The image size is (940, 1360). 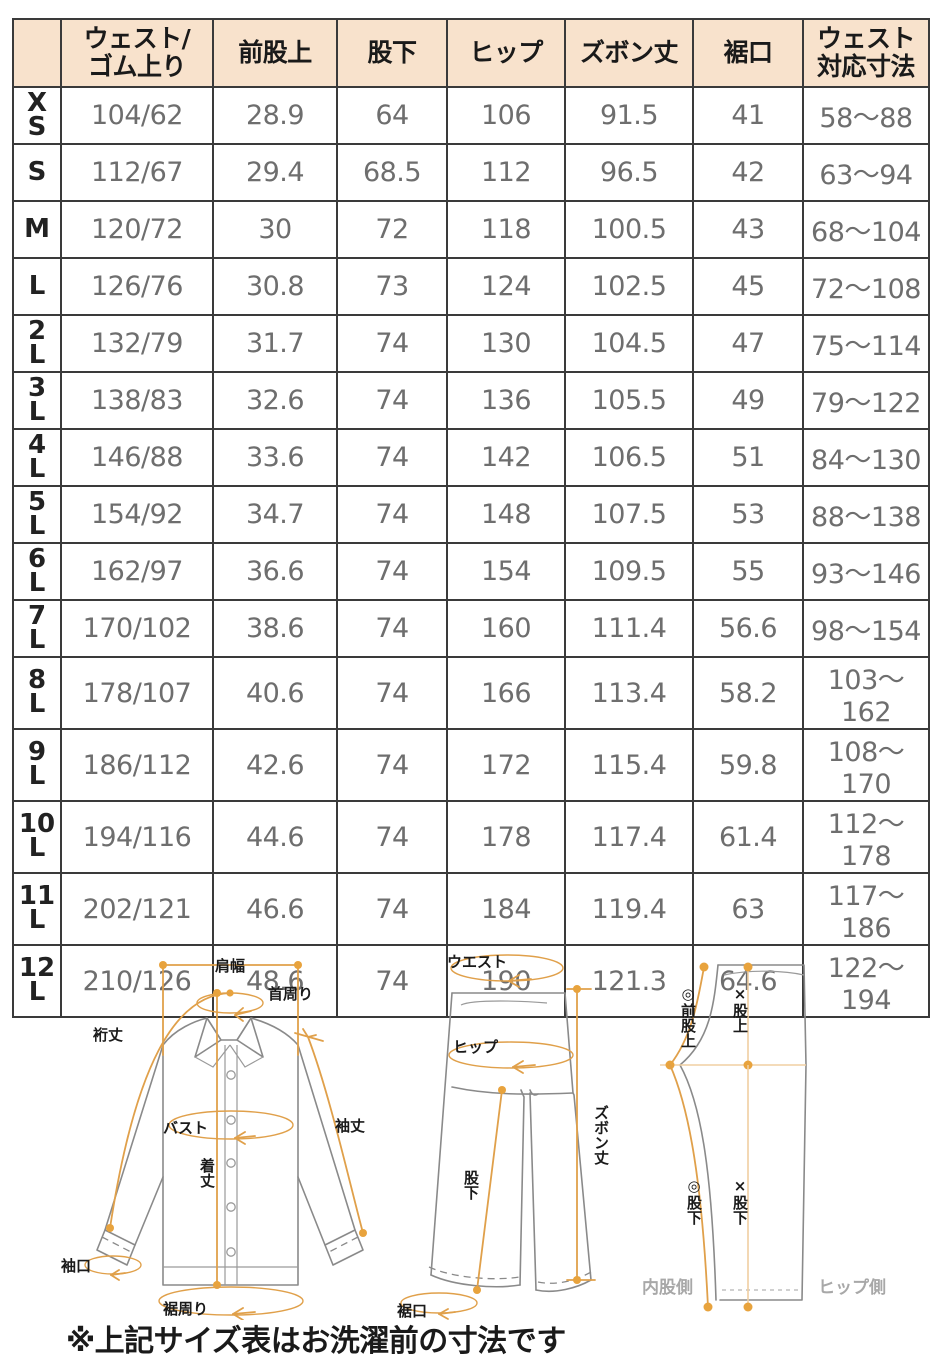 I want to click on cell-pants-length: 102.5, so click(x=629, y=286).